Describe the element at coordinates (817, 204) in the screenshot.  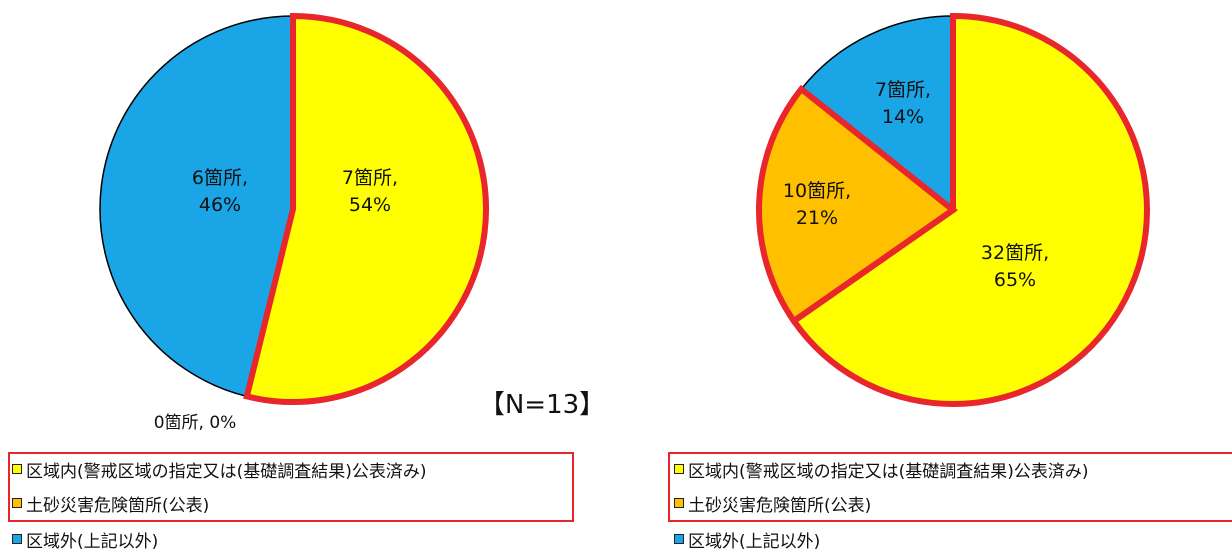
I see `slice-data-label: 10箇所, 21%` at that location.